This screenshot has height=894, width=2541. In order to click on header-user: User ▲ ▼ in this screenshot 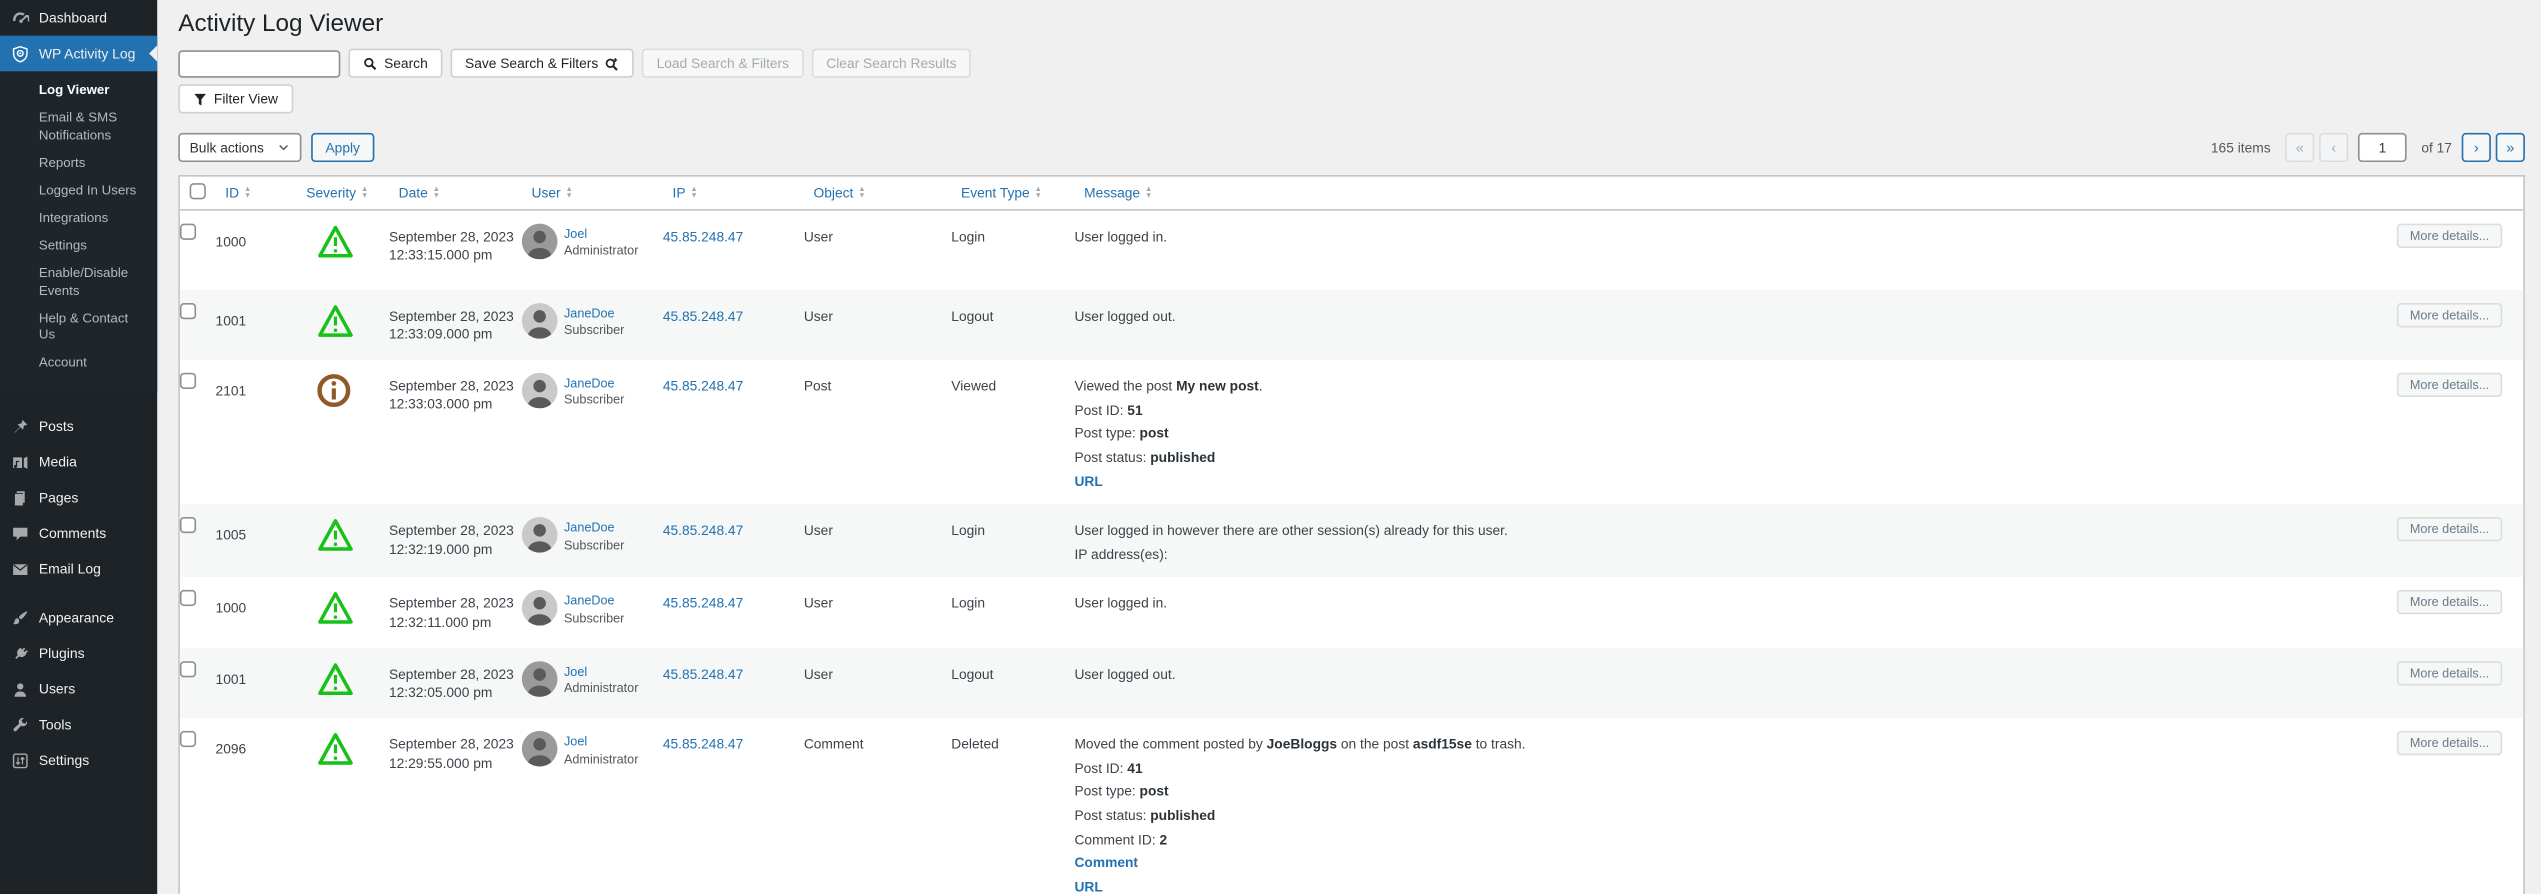, I will do `click(552, 192)`.